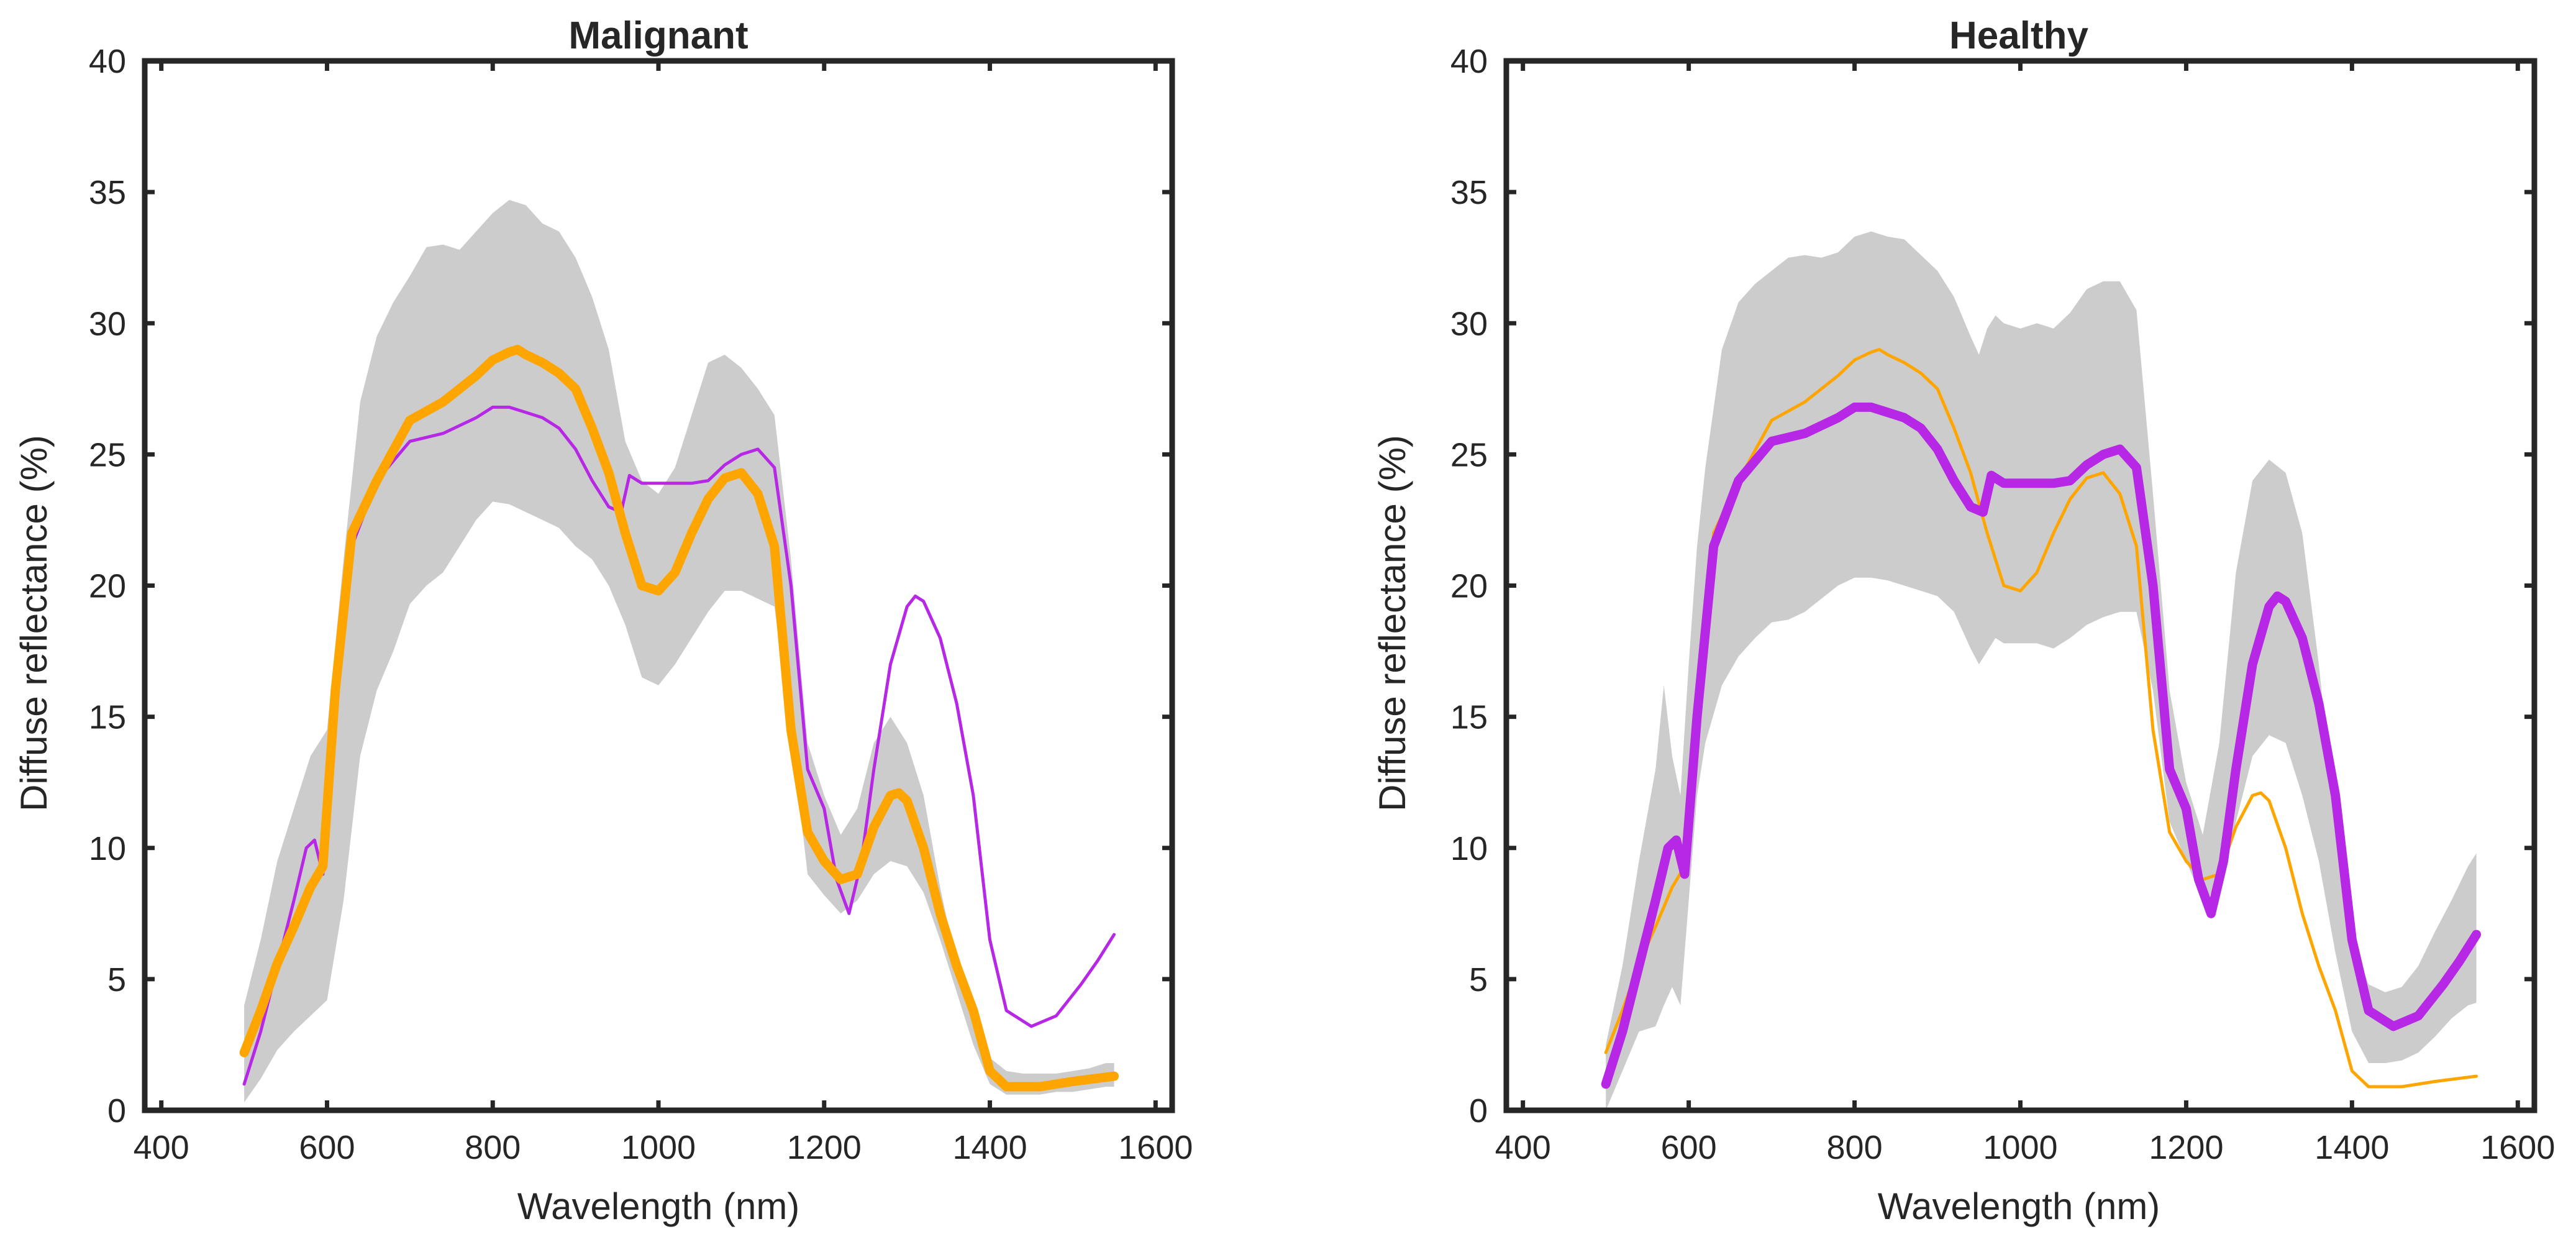 Image resolution: width=2576 pixels, height=1247 pixels. Describe the element at coordinates (658, 36) in the screenshot. I see `chart-title: Malignant` at that location.